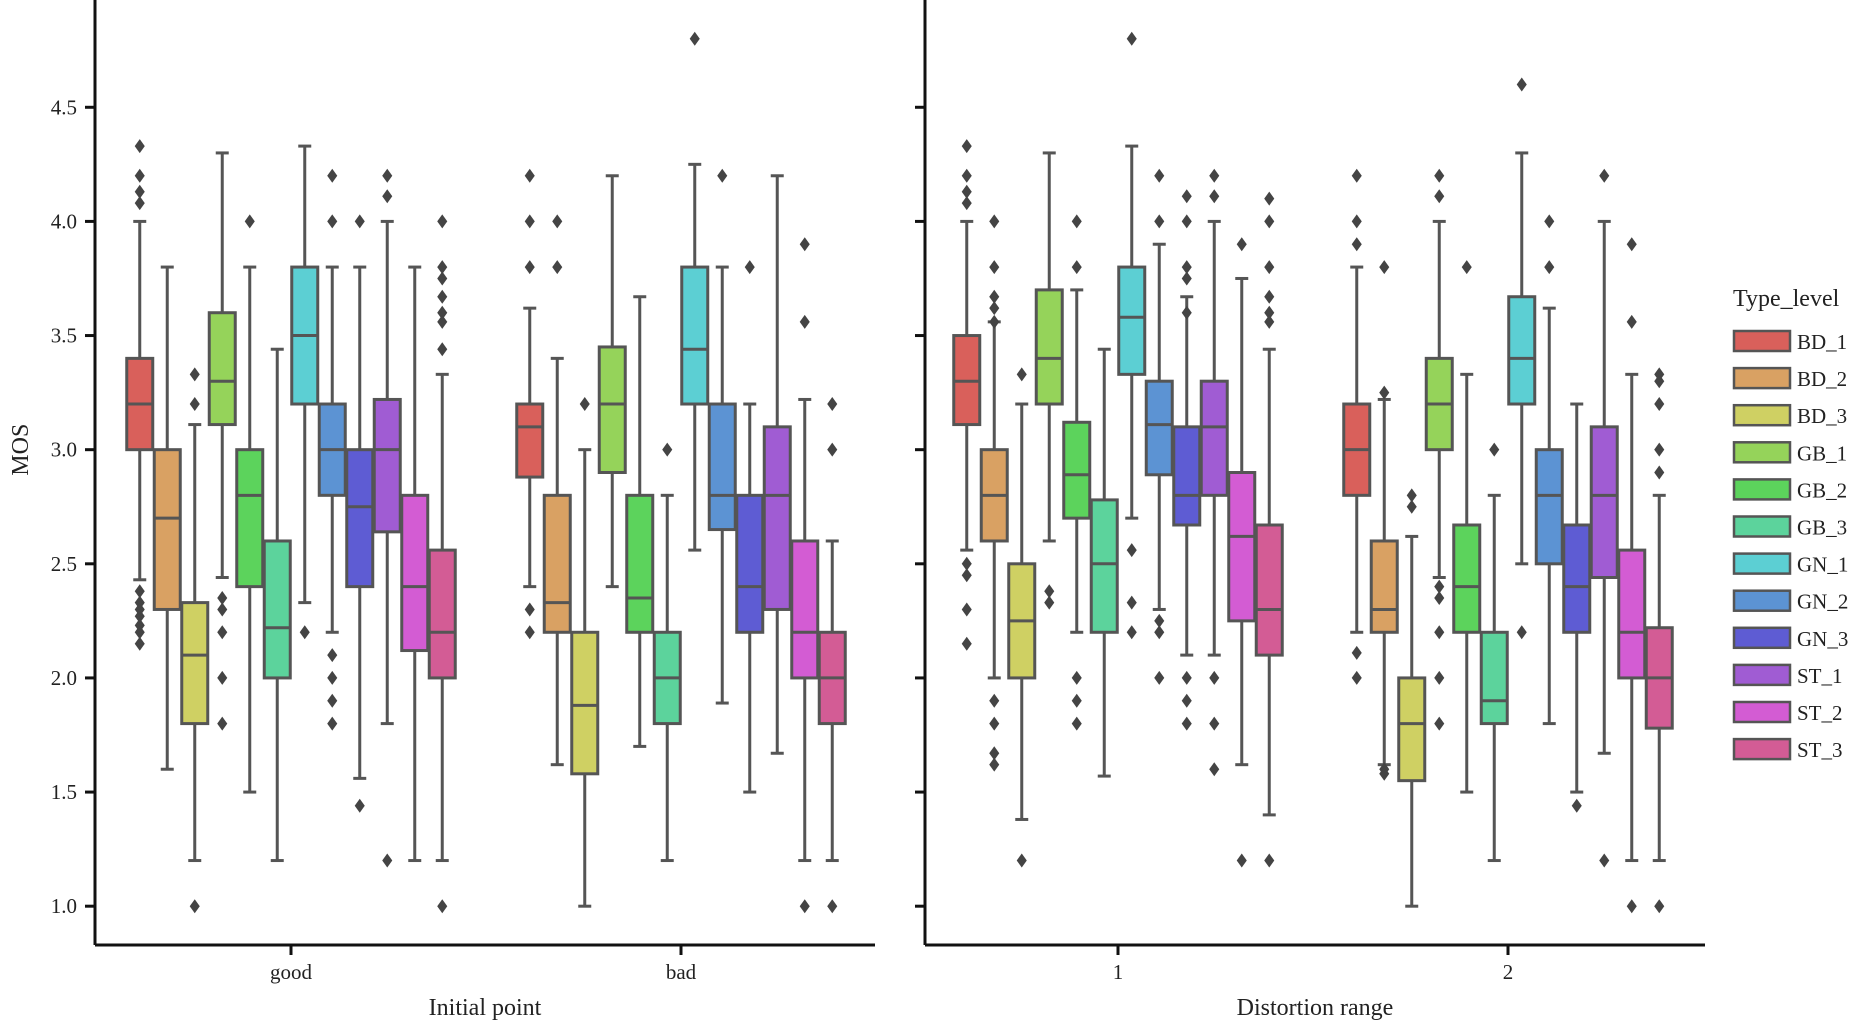 The image size is (1869, 1028). Describe the element at coordinates (640, 521) in the screenshot. I see `box-GB_2-bad` at that location.